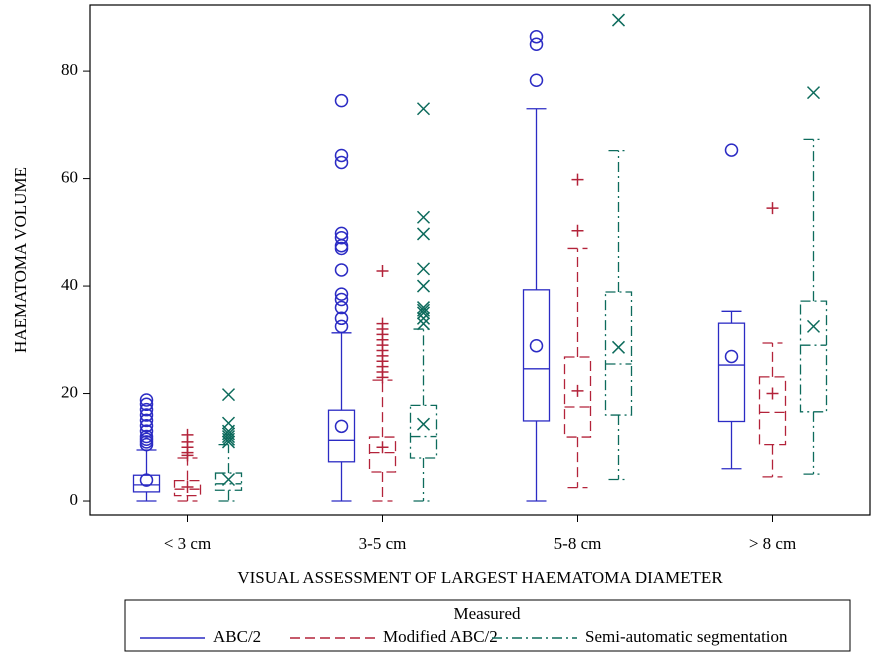  Describe the element at coordinates (69, 284) in the screenshot. I see `y-tick-label: 40` at that location.